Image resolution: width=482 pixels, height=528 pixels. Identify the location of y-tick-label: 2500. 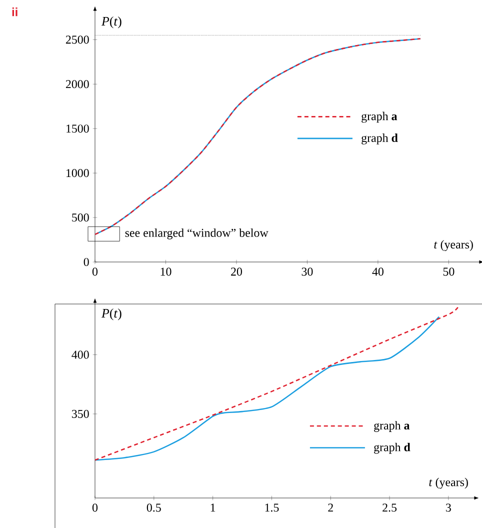
(77, 40).